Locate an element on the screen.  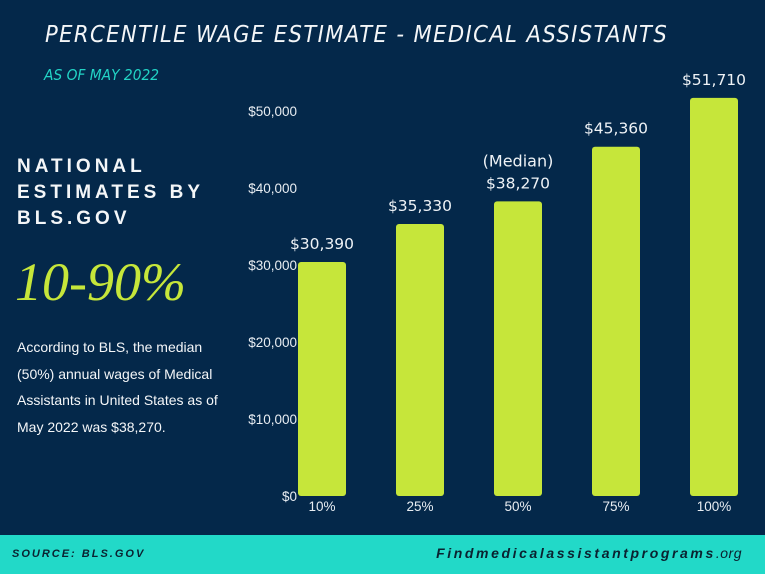
bar-100pct is located at coordinates (714, 296).